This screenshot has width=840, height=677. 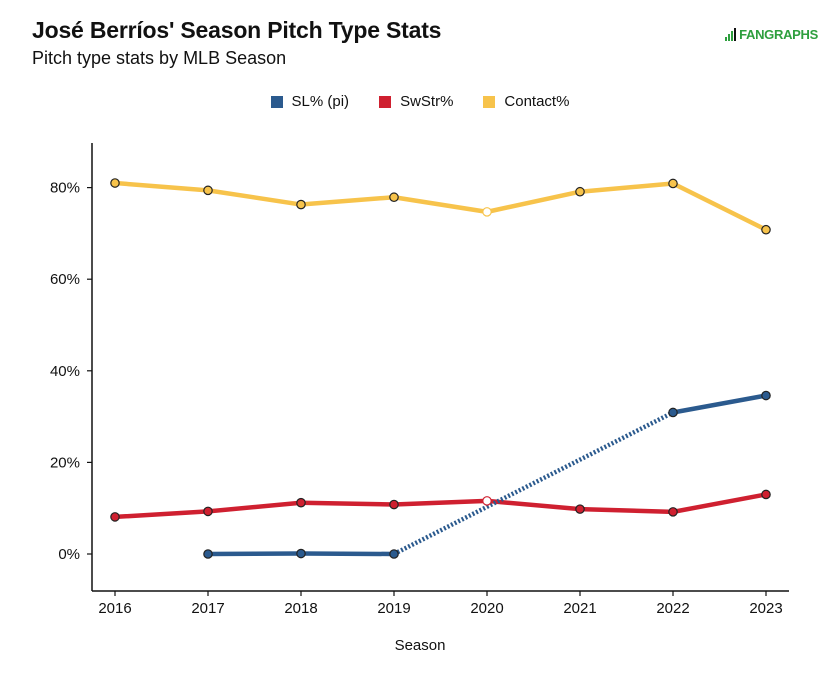 What do you see at coordinates (731, 34) in the screenshot?
I see `fangraphs-logo-icon` at bounding box center [731, 34].